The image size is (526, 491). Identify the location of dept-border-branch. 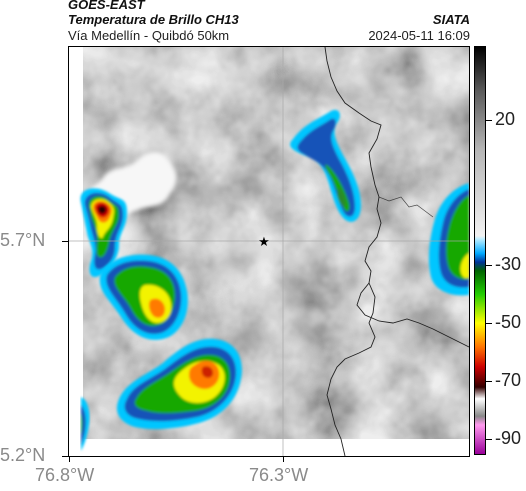
(406, 207).